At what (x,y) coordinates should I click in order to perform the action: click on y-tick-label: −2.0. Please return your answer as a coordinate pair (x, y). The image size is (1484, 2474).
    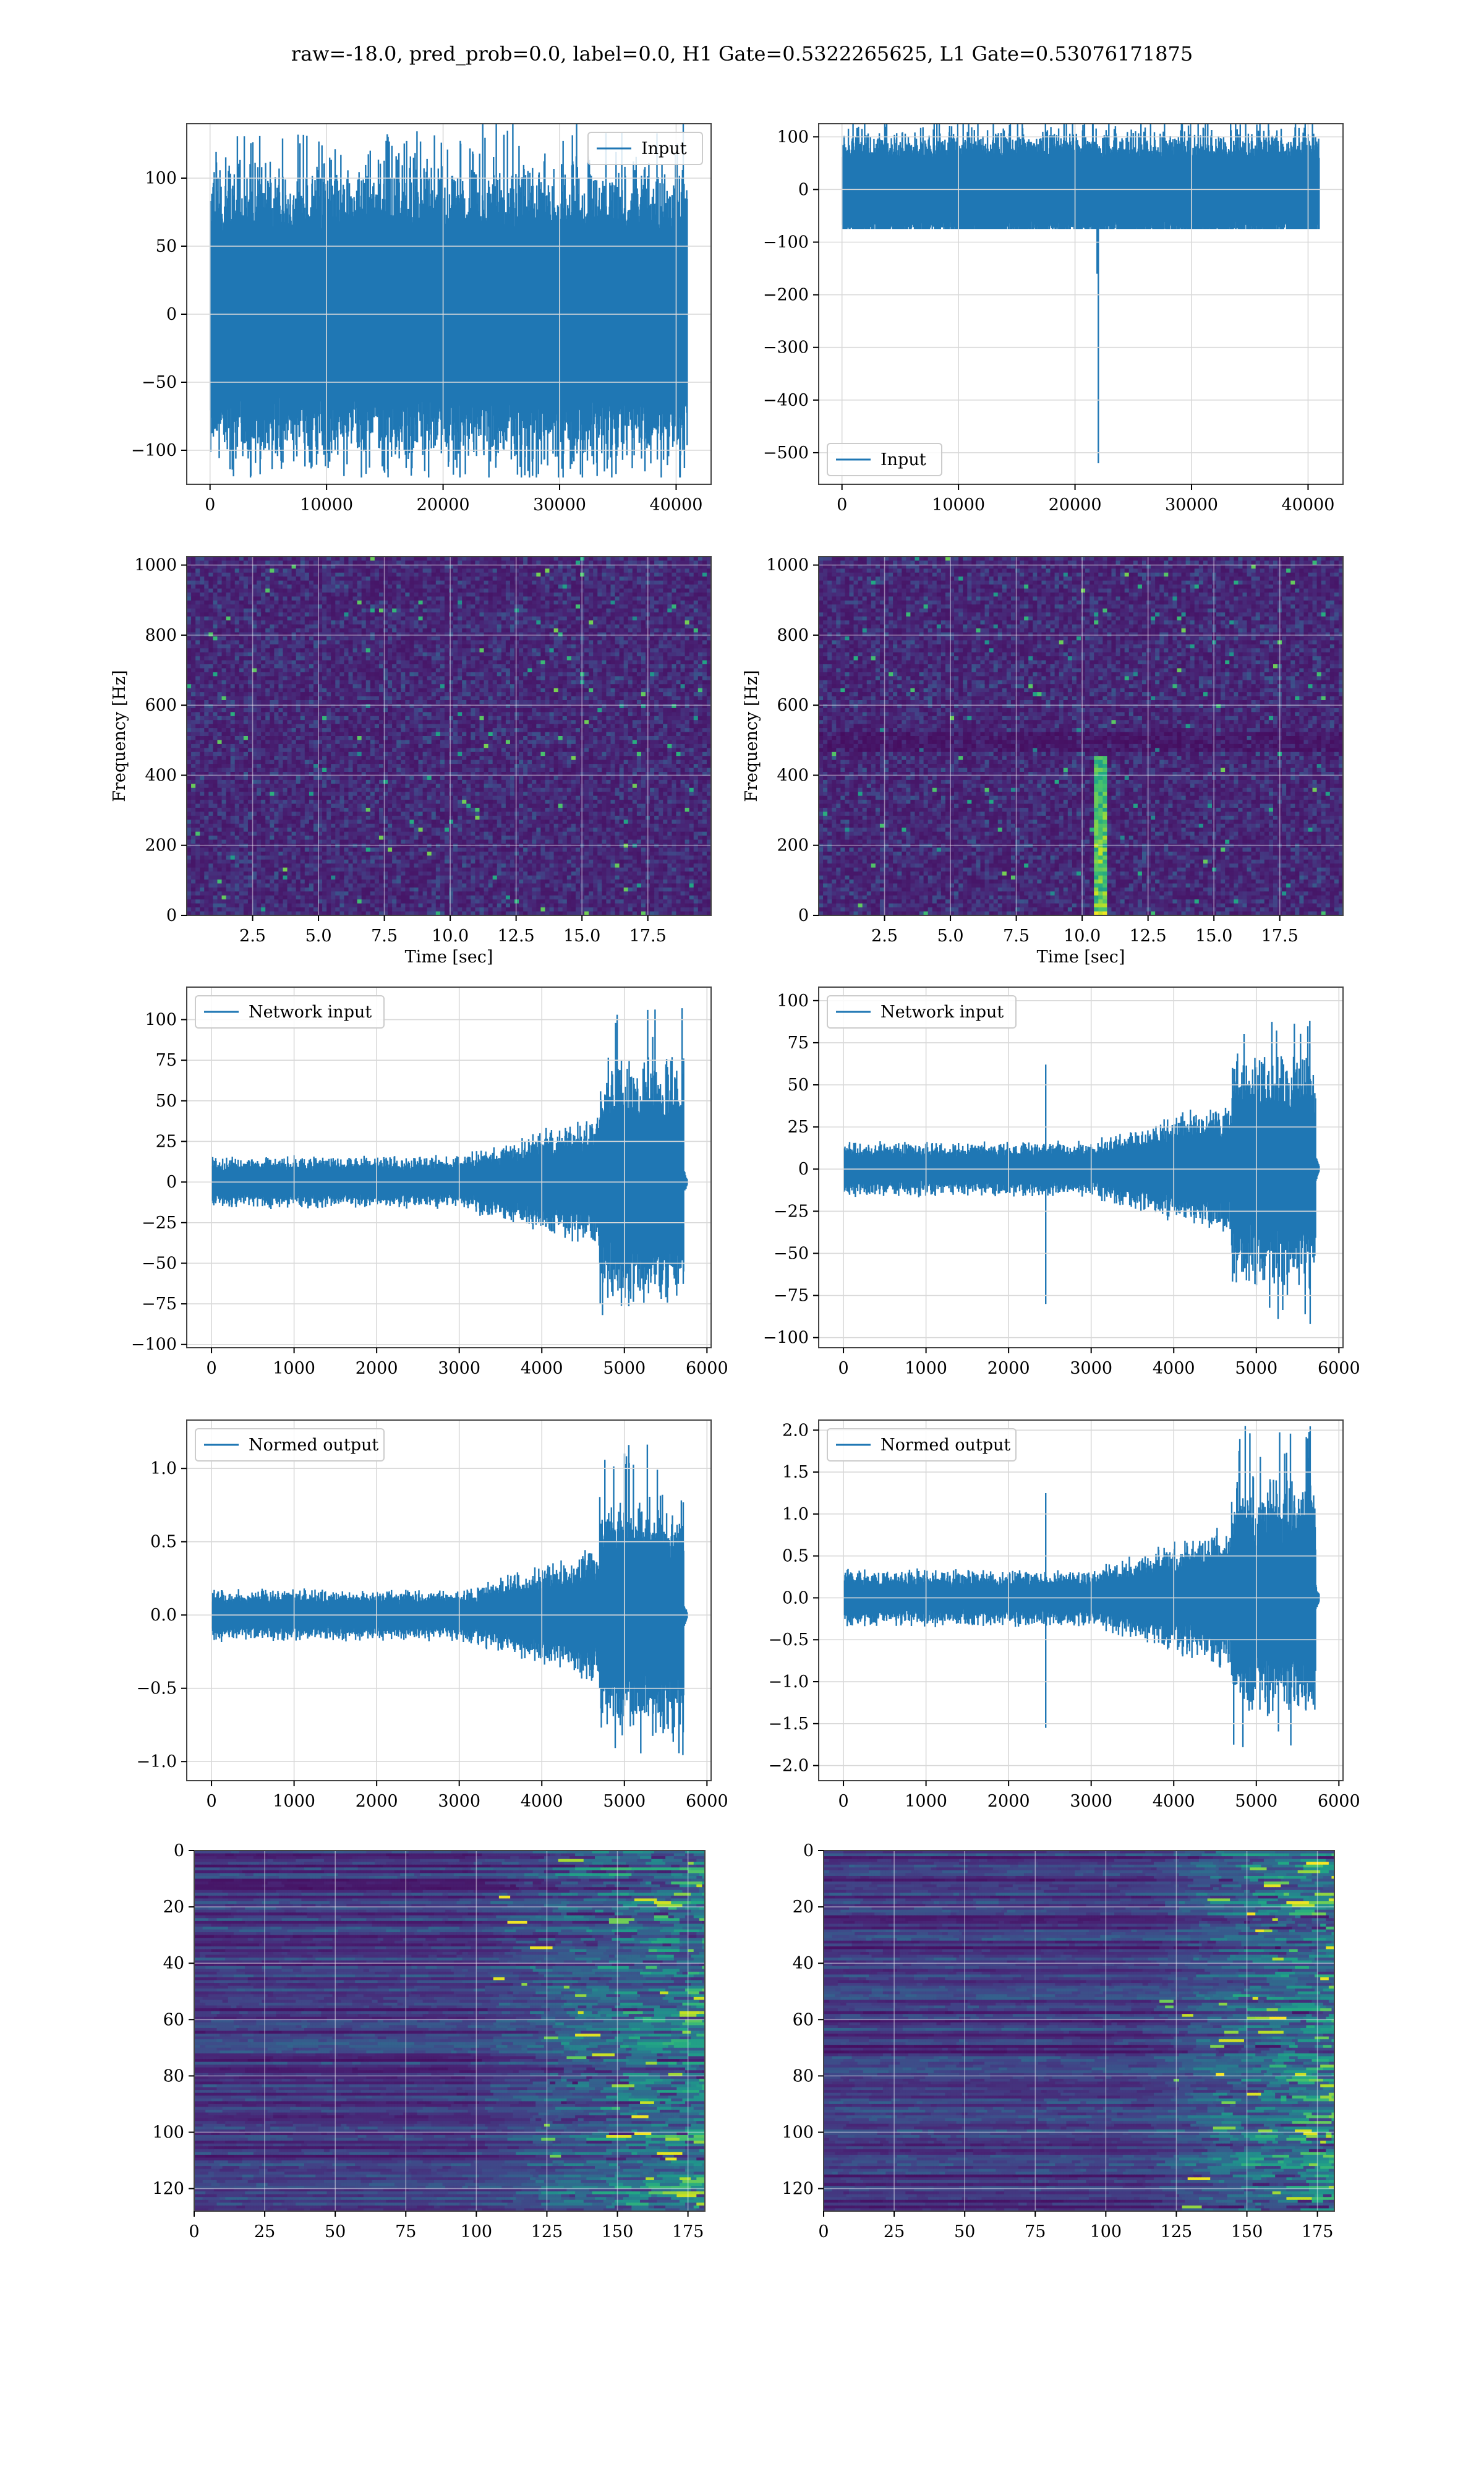
    Looking at the image, I should click on (788, 1766).